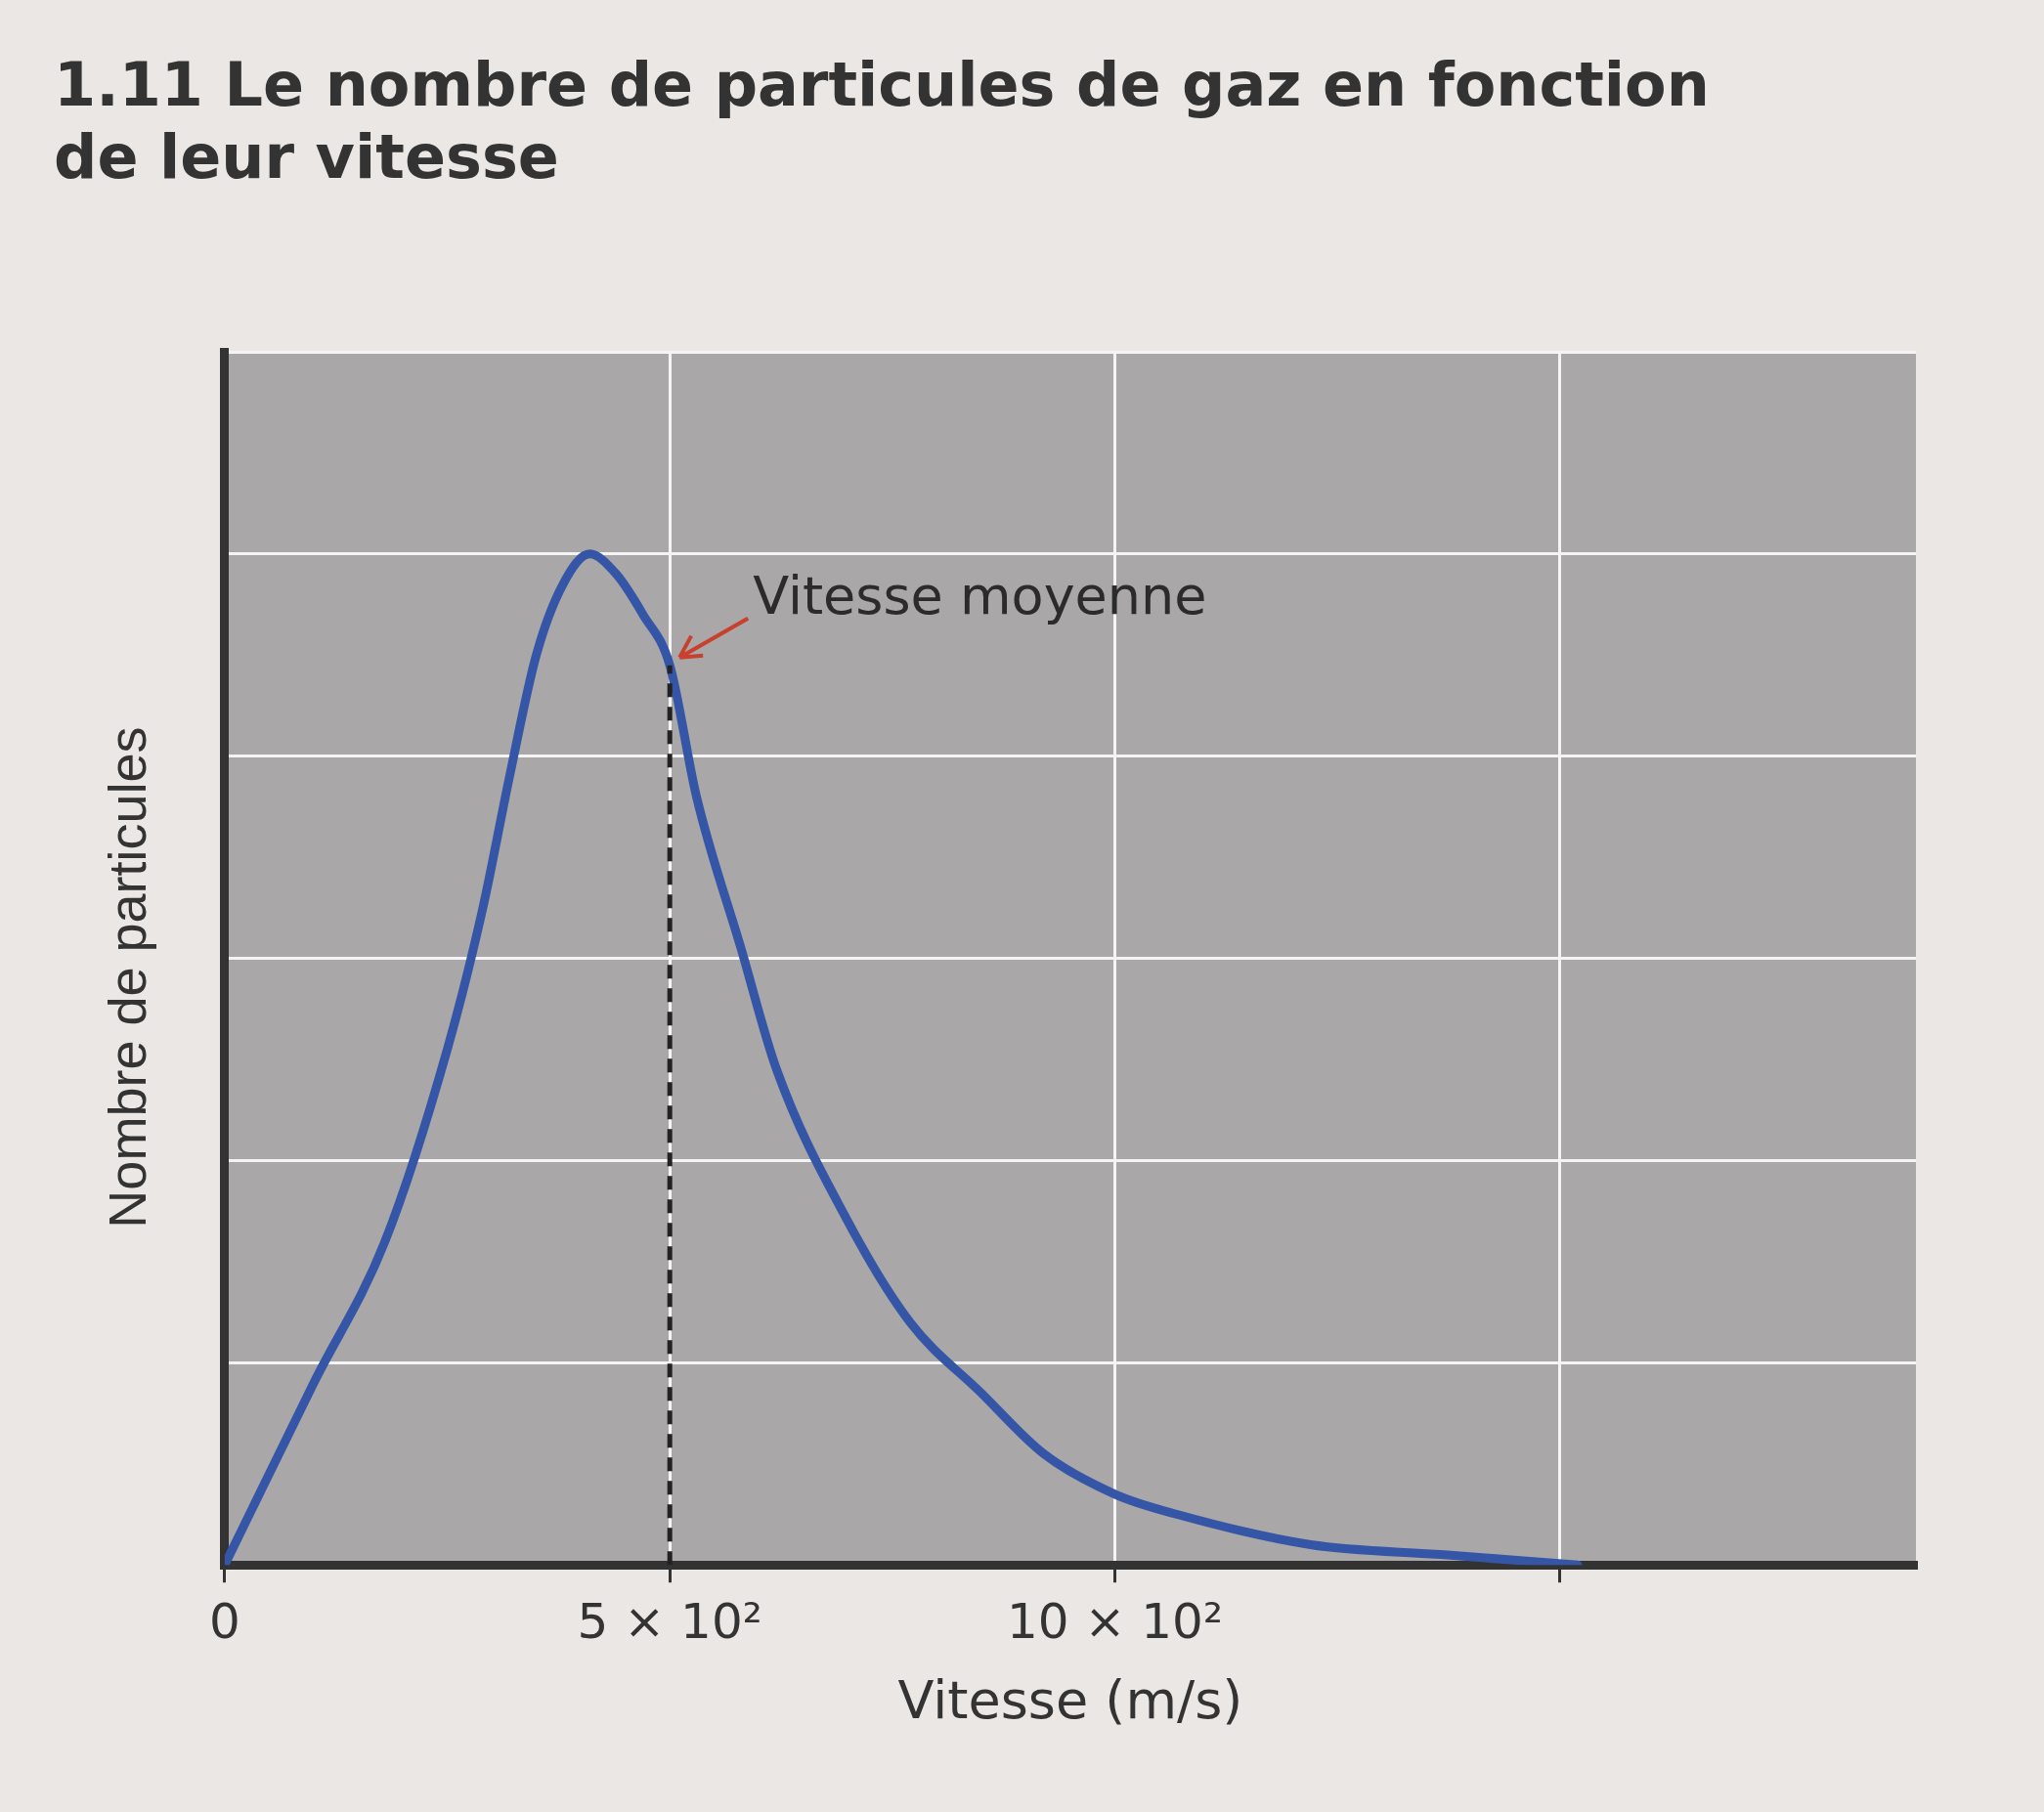  What do you see at coordinates (224, 1622) in the screenshot?
I see `x-tick-label: 0` at bounding box center [224, 1622].